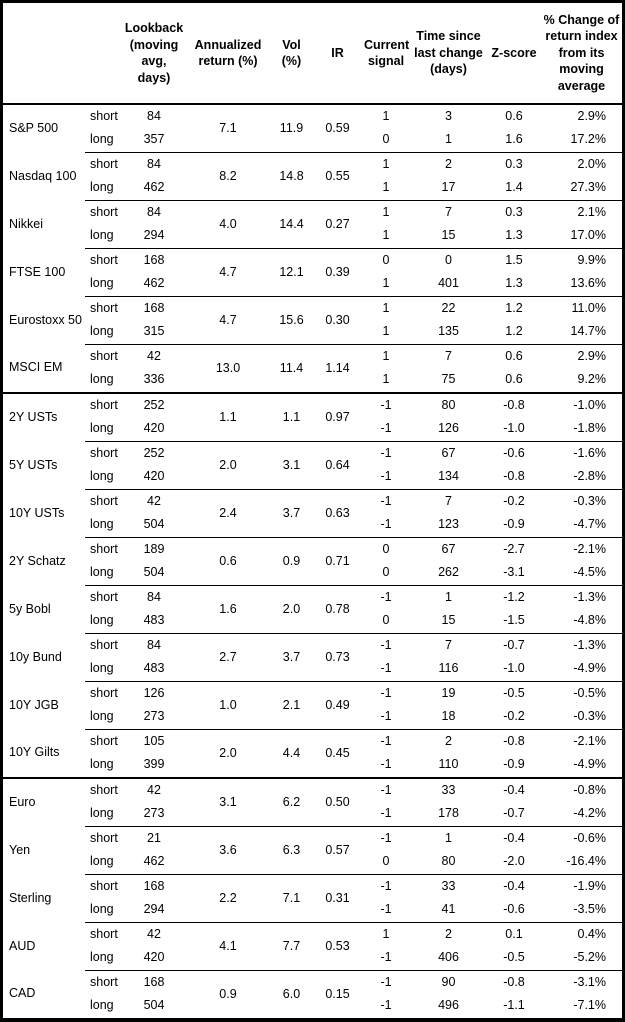  I want to click on time-since-value: 178, so click(448, 813).